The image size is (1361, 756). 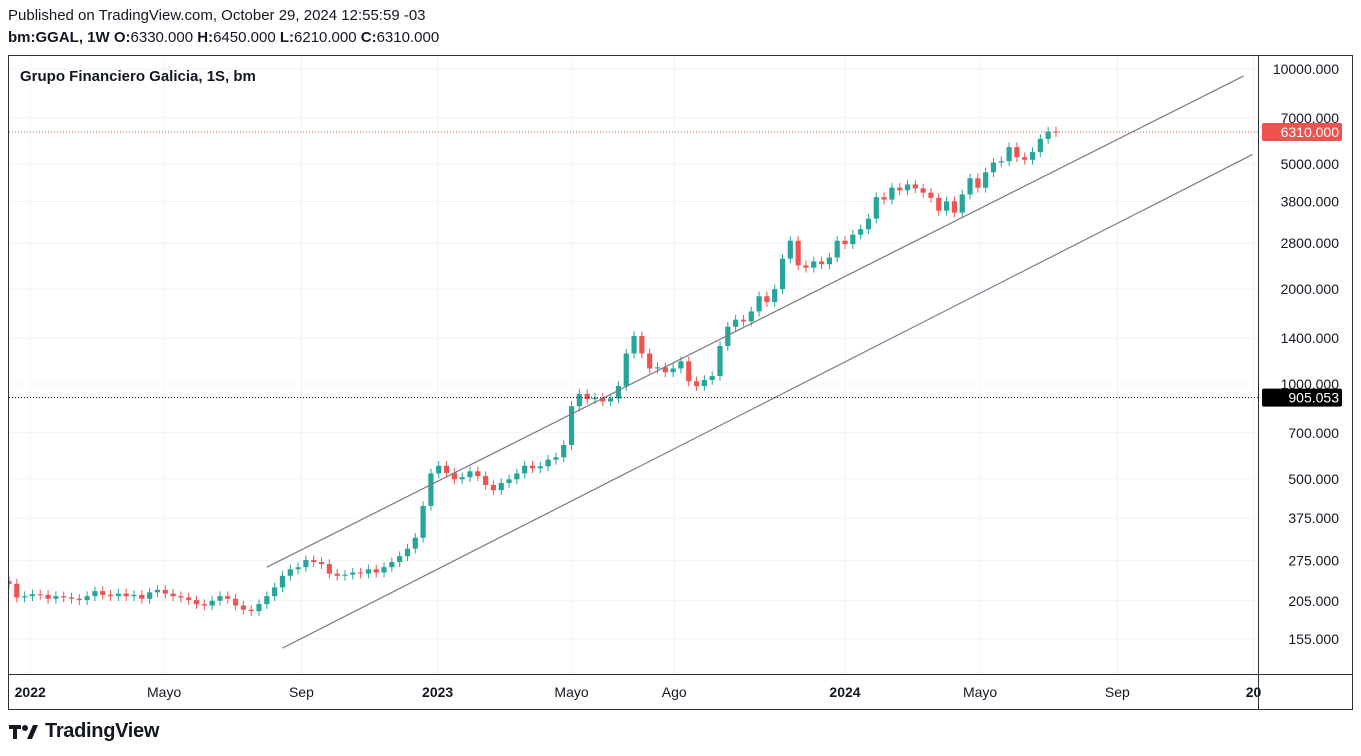 I want to click on x-tick-label: 2022, so click(x=30, y=692).